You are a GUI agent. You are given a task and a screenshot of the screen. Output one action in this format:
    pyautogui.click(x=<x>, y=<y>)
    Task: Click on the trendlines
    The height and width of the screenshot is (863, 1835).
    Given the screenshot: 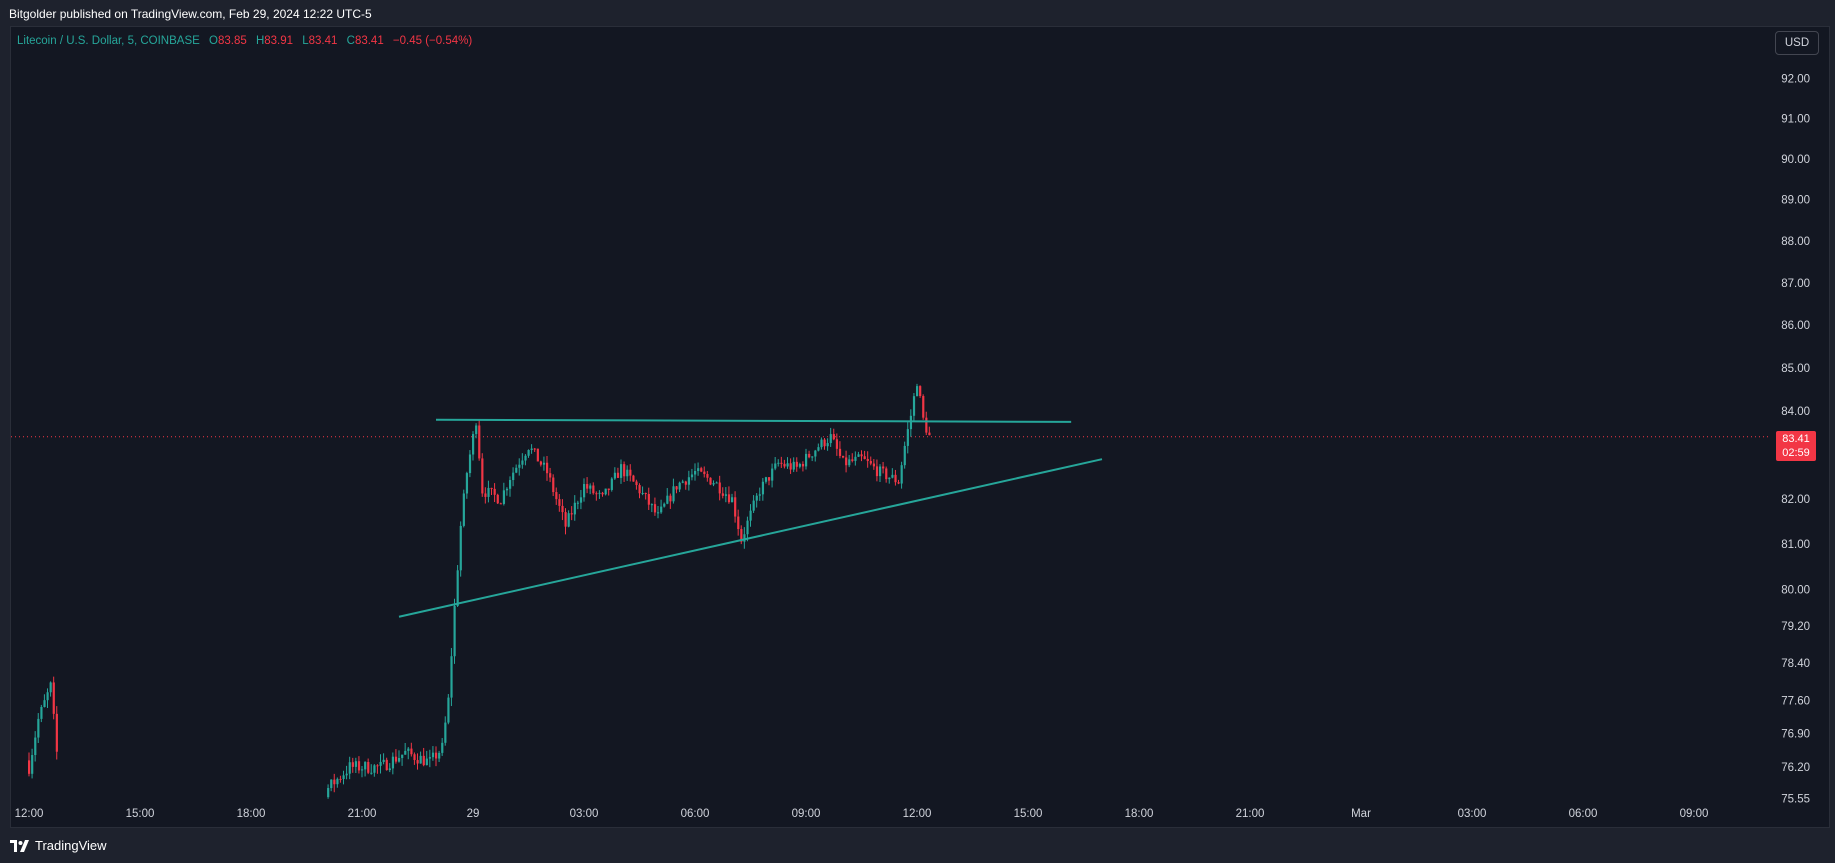 What is the action you would take?
    pyautogui.click(x=750, y=518)
    